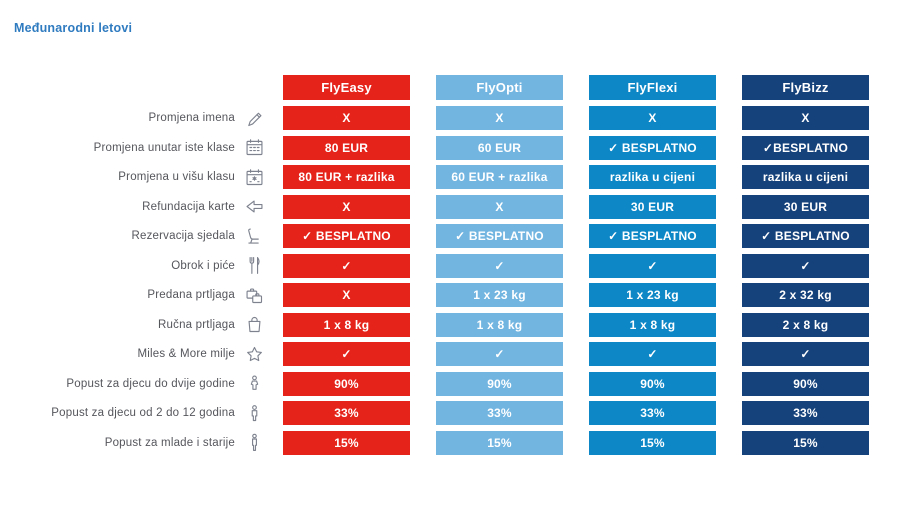  I want to click on column-header-flyflexi: FlyFlexi, so click(652, 87).